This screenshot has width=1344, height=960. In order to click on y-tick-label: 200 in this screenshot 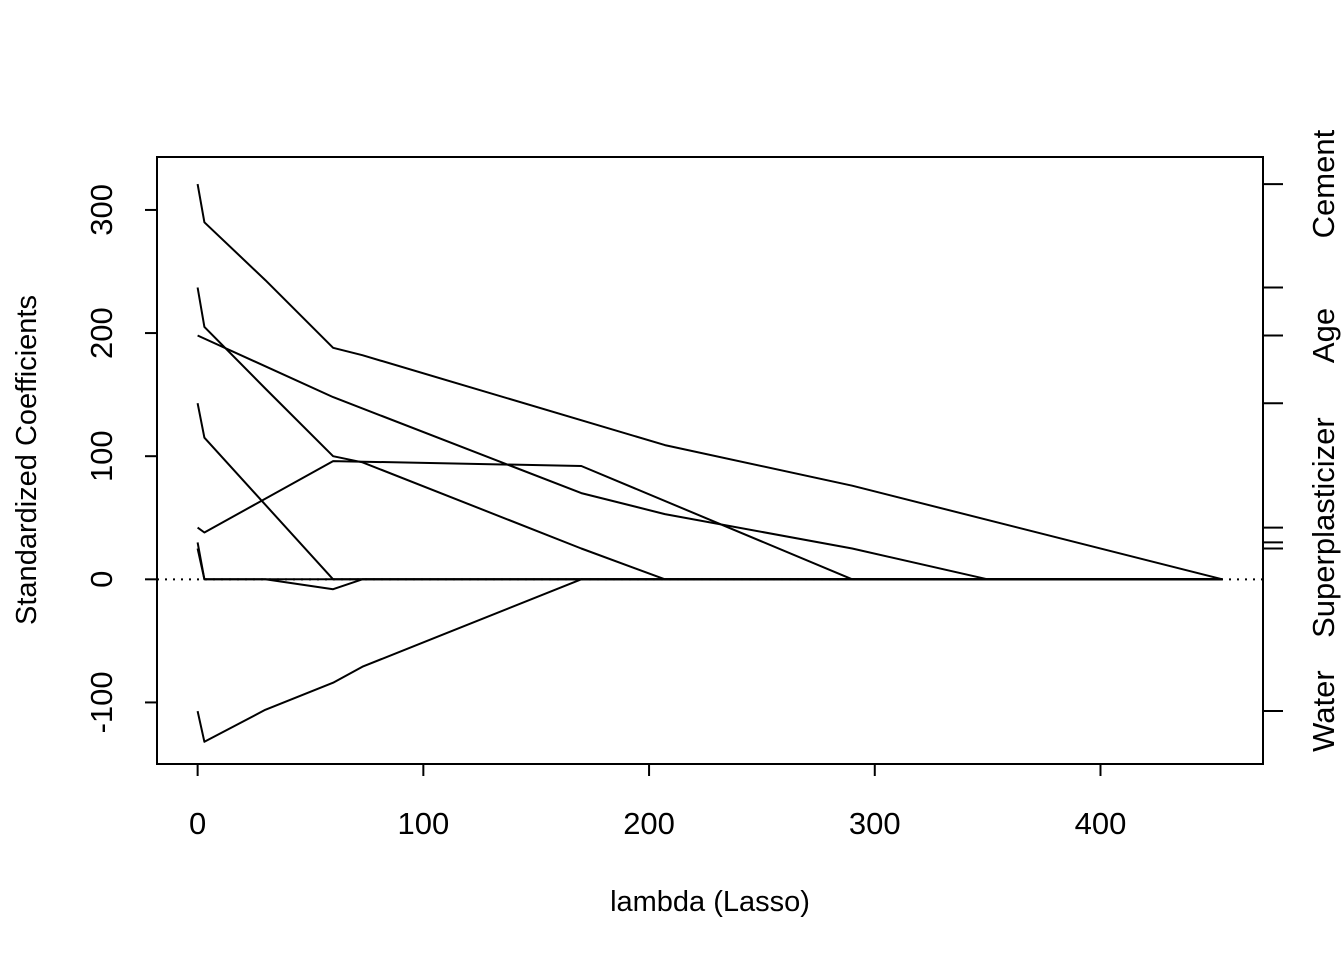, I will do `click(101, 333)`.